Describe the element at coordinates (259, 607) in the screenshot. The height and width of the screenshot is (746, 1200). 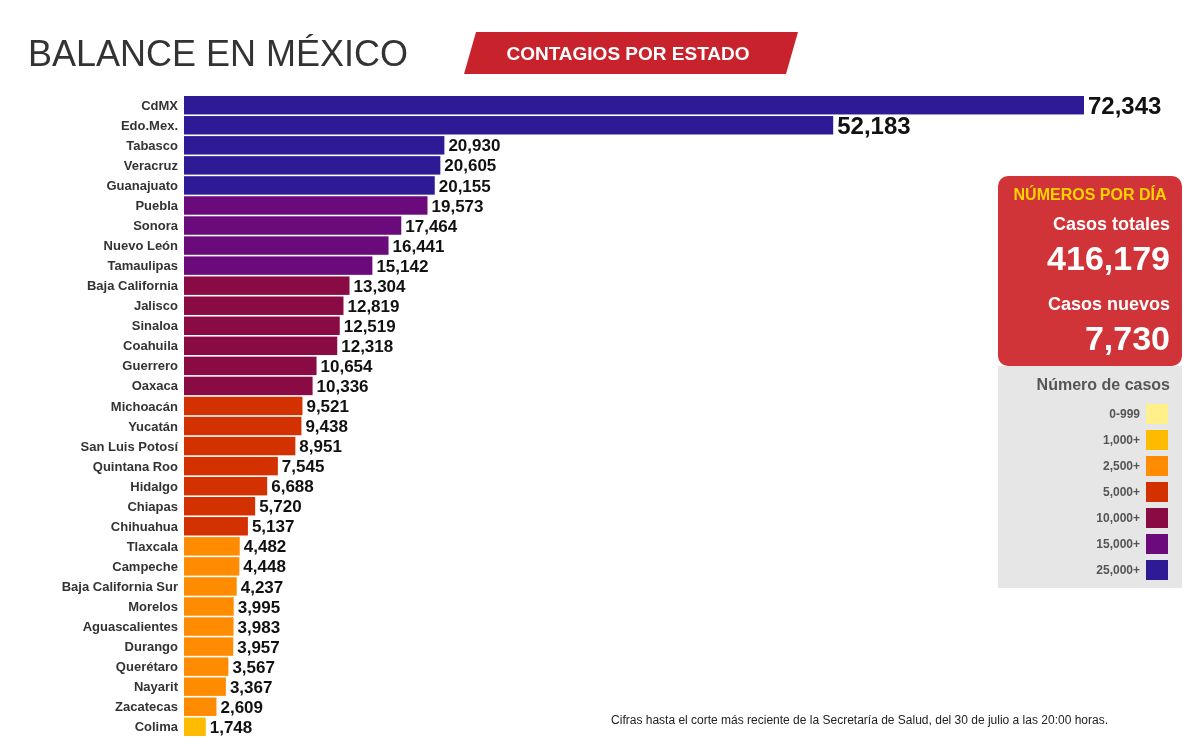
I see `data-label: 3,995` at that location.